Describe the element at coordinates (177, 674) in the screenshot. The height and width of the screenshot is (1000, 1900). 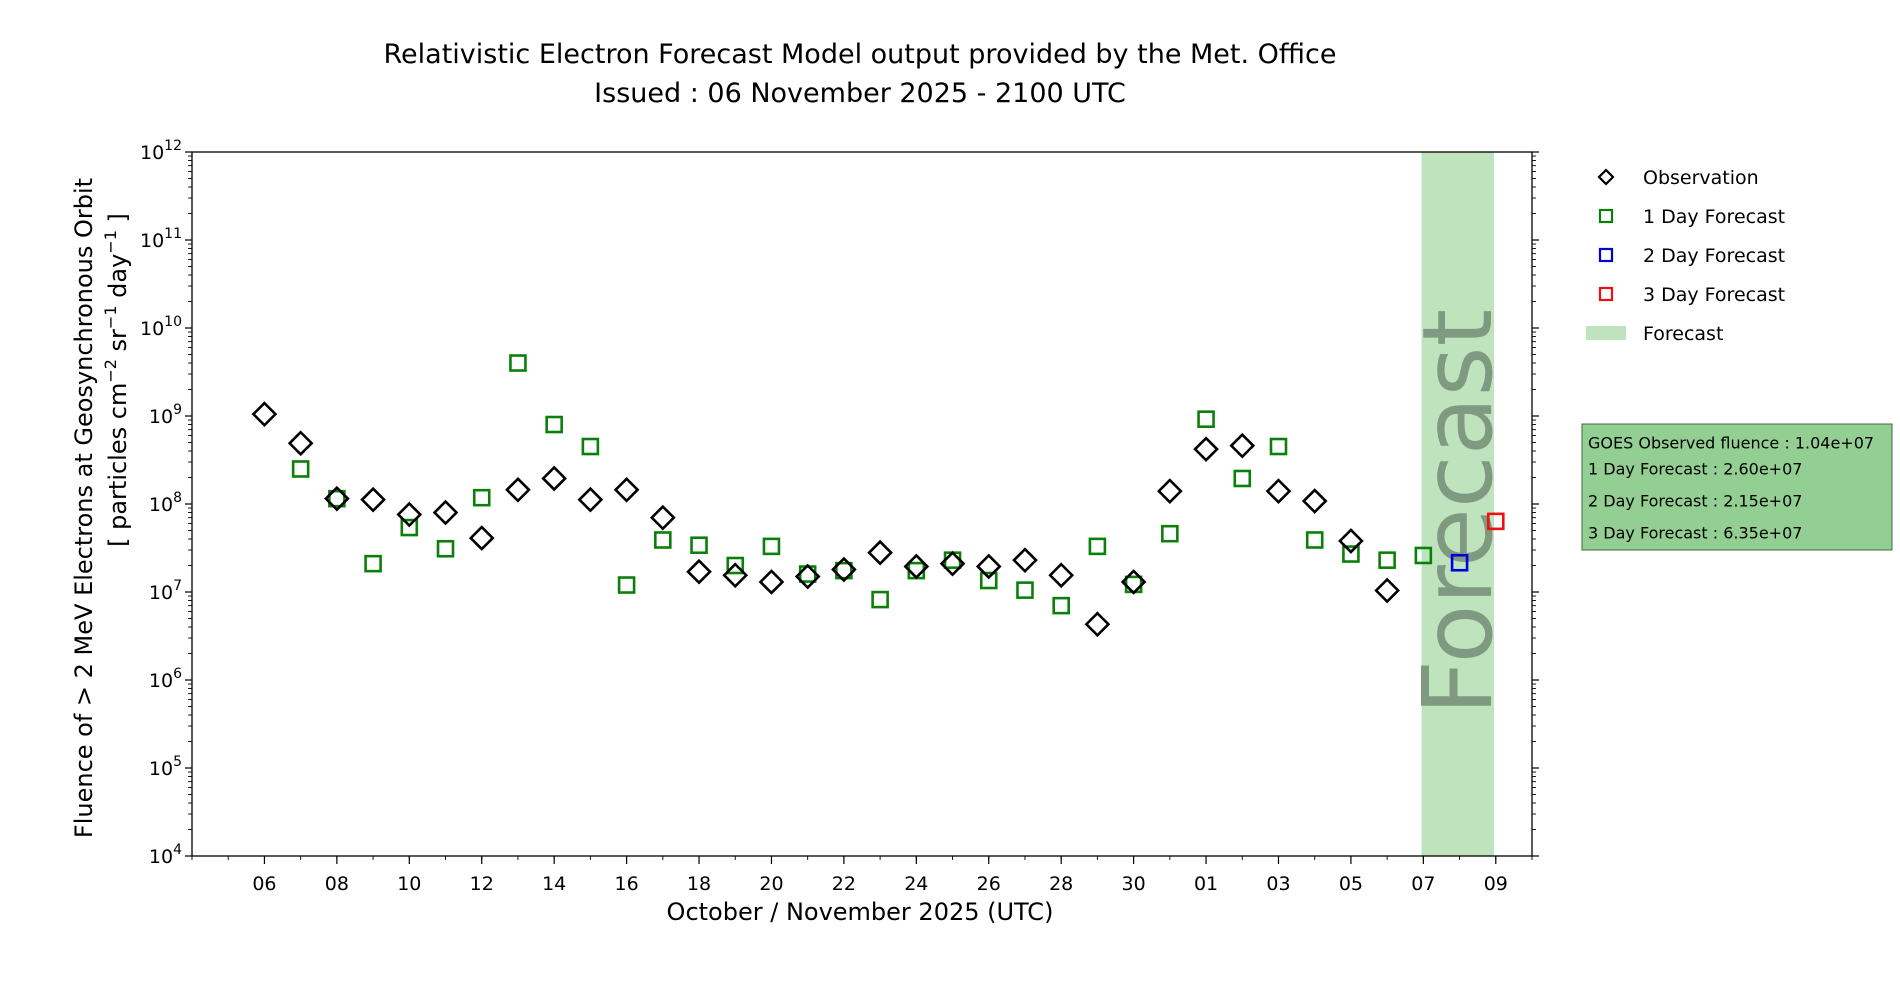
I see `y-tick-exponent: 6` at that location.